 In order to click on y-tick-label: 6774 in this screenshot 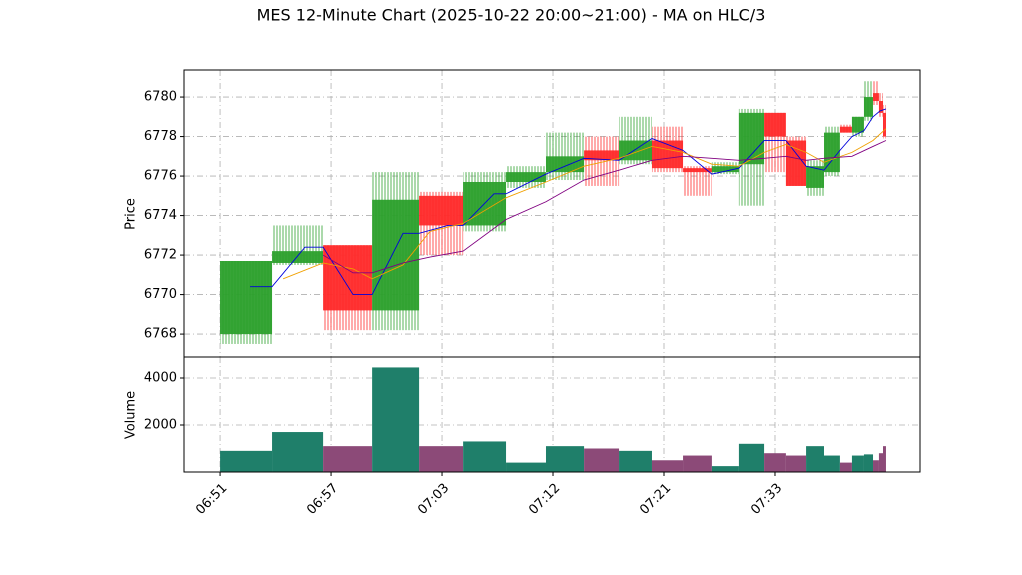, I will do `click(160, 215)`.